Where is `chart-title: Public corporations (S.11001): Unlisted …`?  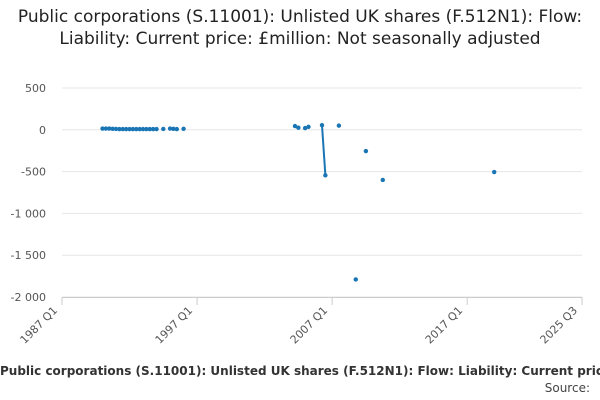
chart-title: Public corporations (S.11001): Unlisted … is located at coordinates (300, 28).